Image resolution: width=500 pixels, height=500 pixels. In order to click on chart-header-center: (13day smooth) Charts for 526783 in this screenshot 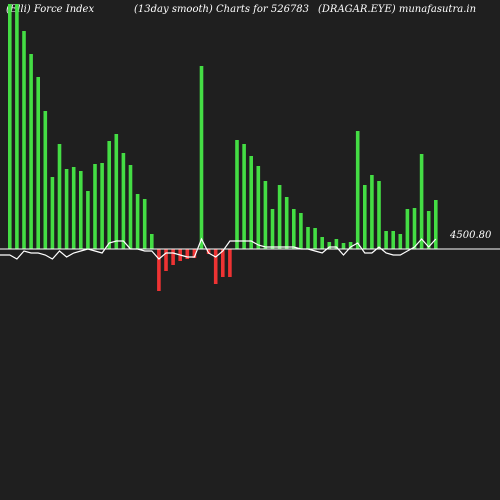, I will do `click(222, 9)`.